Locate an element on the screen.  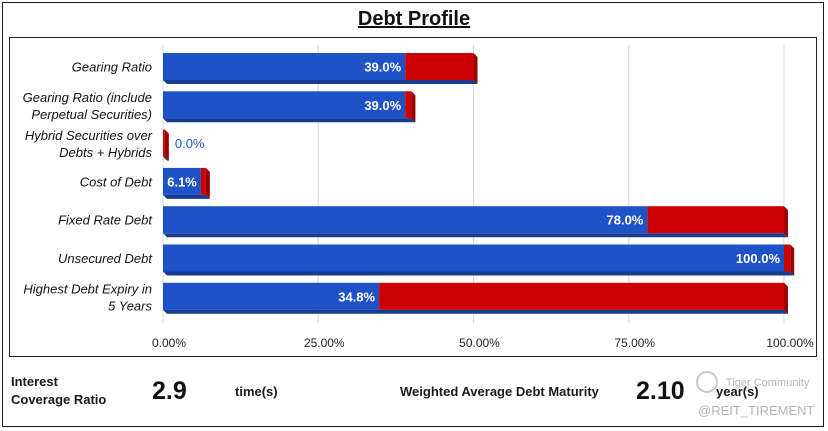
category-label: Unsecured Debt is located at coordinates (105, 258).